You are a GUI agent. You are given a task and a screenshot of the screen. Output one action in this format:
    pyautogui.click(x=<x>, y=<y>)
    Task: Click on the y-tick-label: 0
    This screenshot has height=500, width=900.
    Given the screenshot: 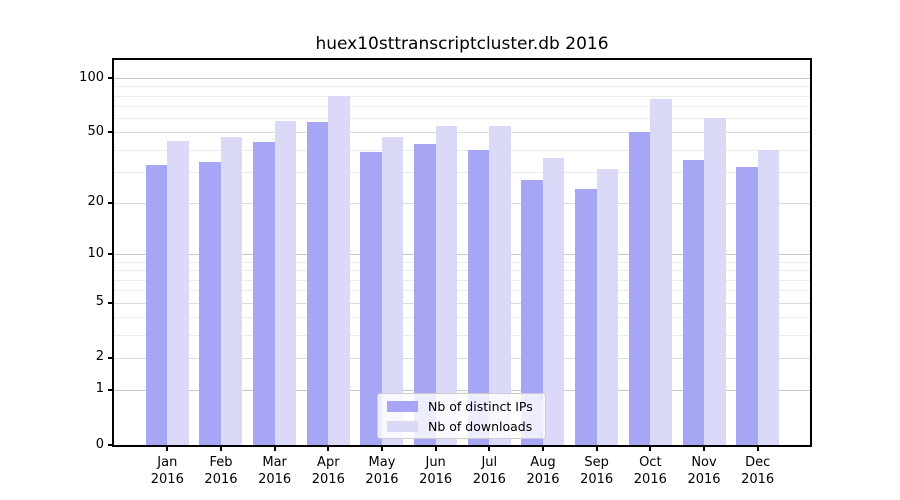 What is the action you would take?
    pyautogui.click(x=99, y=444)
    